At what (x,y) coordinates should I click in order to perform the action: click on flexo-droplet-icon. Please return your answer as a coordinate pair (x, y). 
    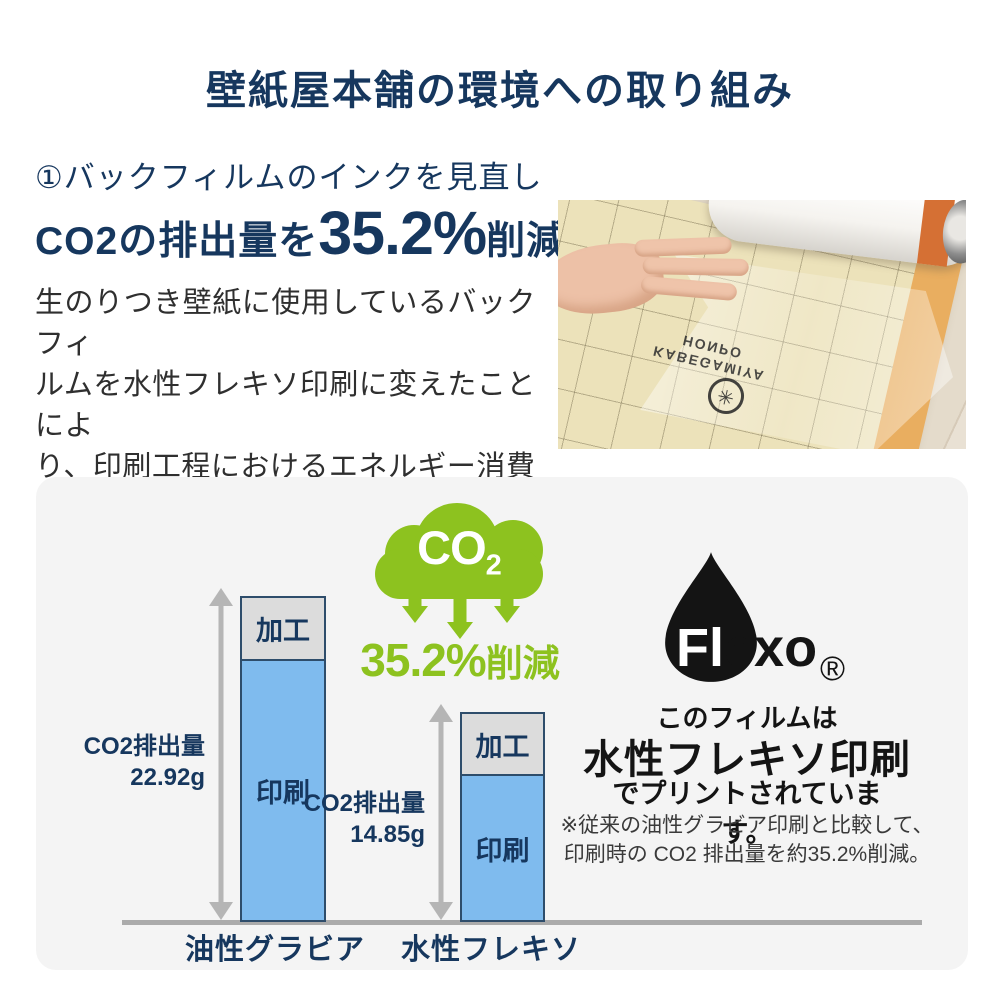
    Looking at the image, I should click on (711, 617).